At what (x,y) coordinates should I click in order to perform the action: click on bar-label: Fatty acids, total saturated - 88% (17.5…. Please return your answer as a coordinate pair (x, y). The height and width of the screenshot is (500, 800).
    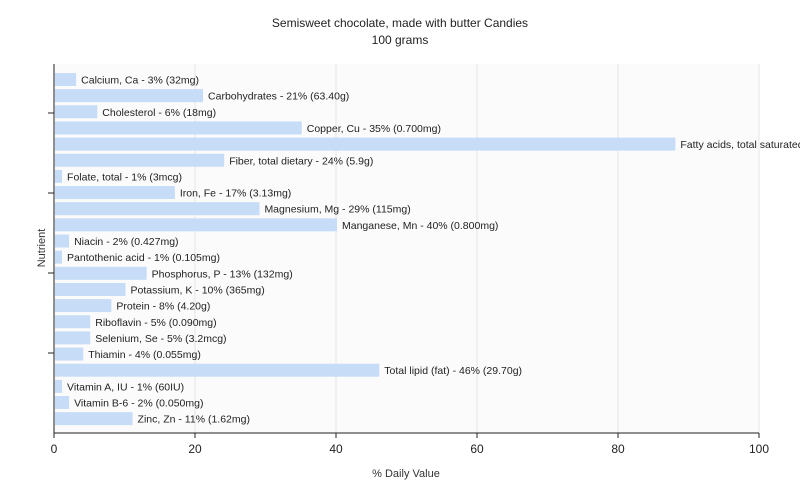
    Looking at the image, I should click on (740, 145).